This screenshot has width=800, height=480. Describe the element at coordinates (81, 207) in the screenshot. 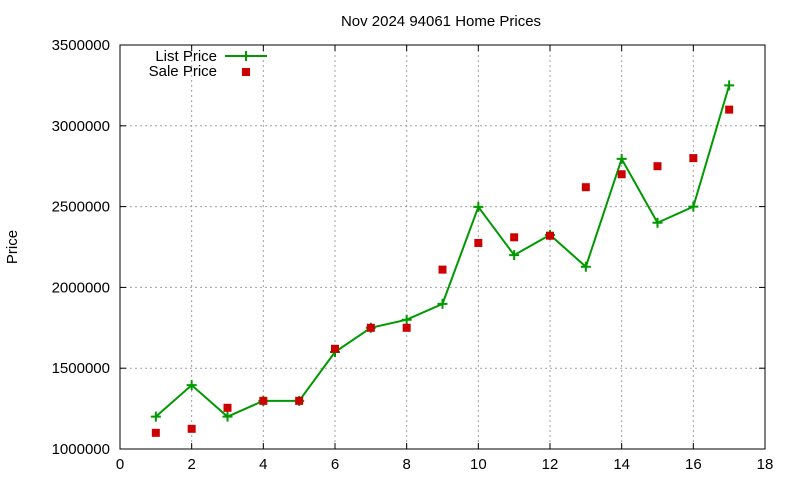

I see `y-tick-label: 2500000` at that location.